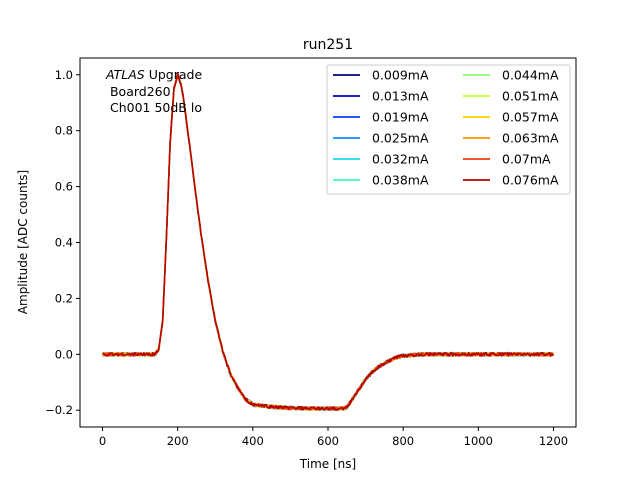  What do you see at coordinates (400, 117) in the screenshot?
I see `legend-label: 0.019mA` at bounding box center [400, 117].